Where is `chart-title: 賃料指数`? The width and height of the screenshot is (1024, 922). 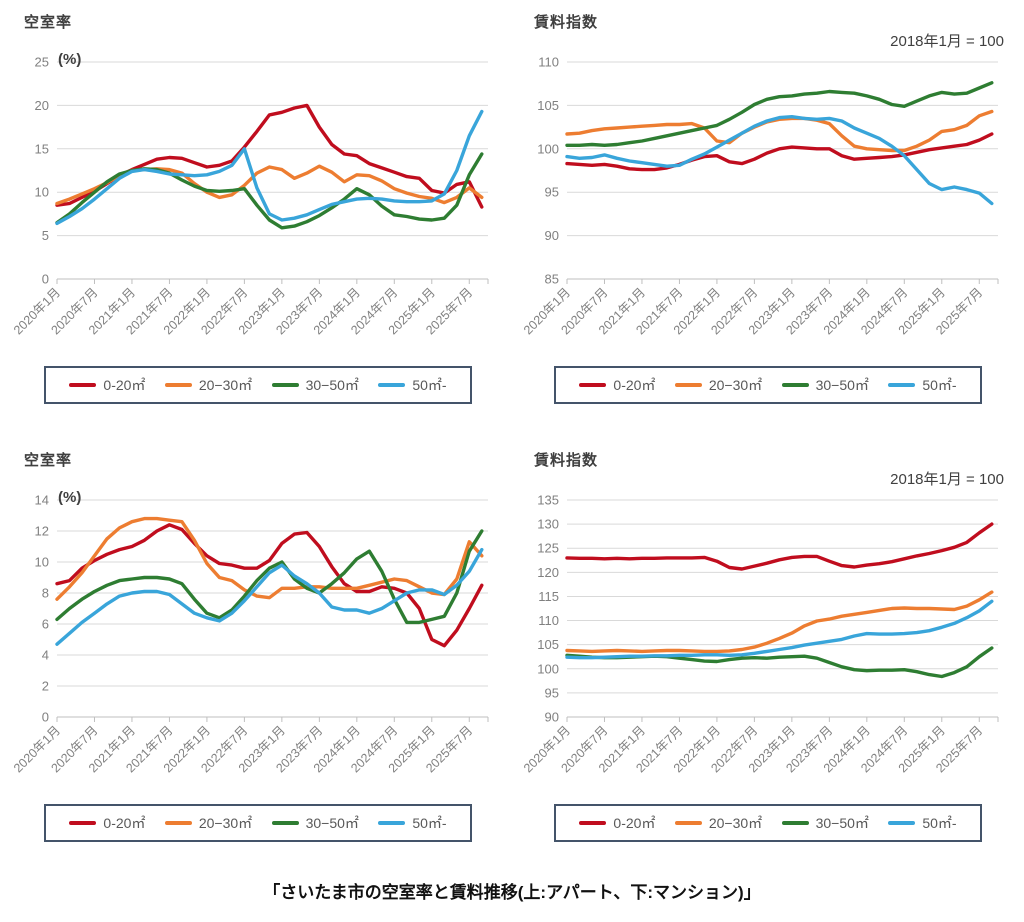 chart-title: 賃料指数 is located at coordinates (566, 460).